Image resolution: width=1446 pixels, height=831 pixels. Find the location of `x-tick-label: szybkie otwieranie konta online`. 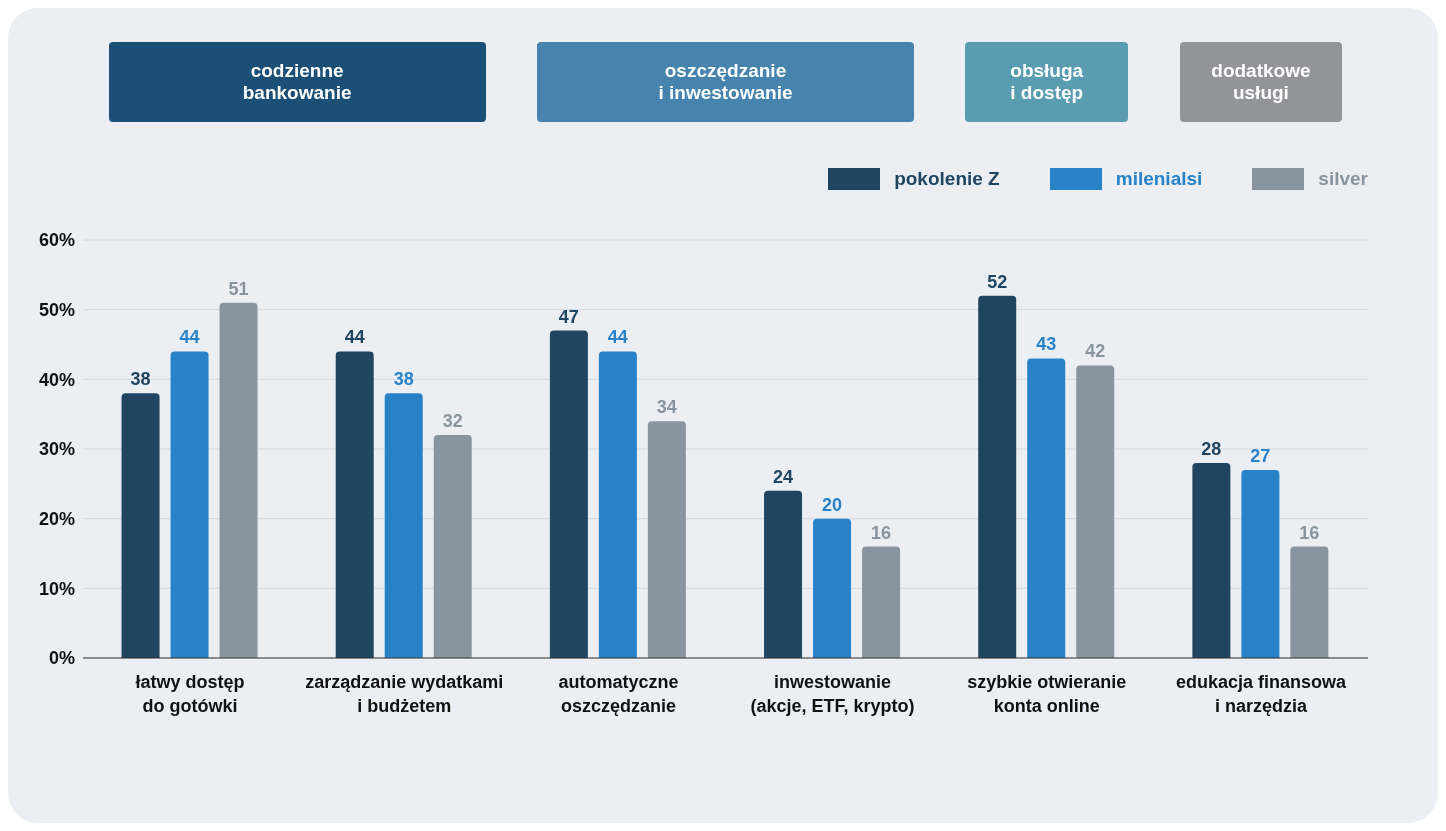

x-tick-label: szybkie otwieranie konta online is located at coordinates (1047, 694).